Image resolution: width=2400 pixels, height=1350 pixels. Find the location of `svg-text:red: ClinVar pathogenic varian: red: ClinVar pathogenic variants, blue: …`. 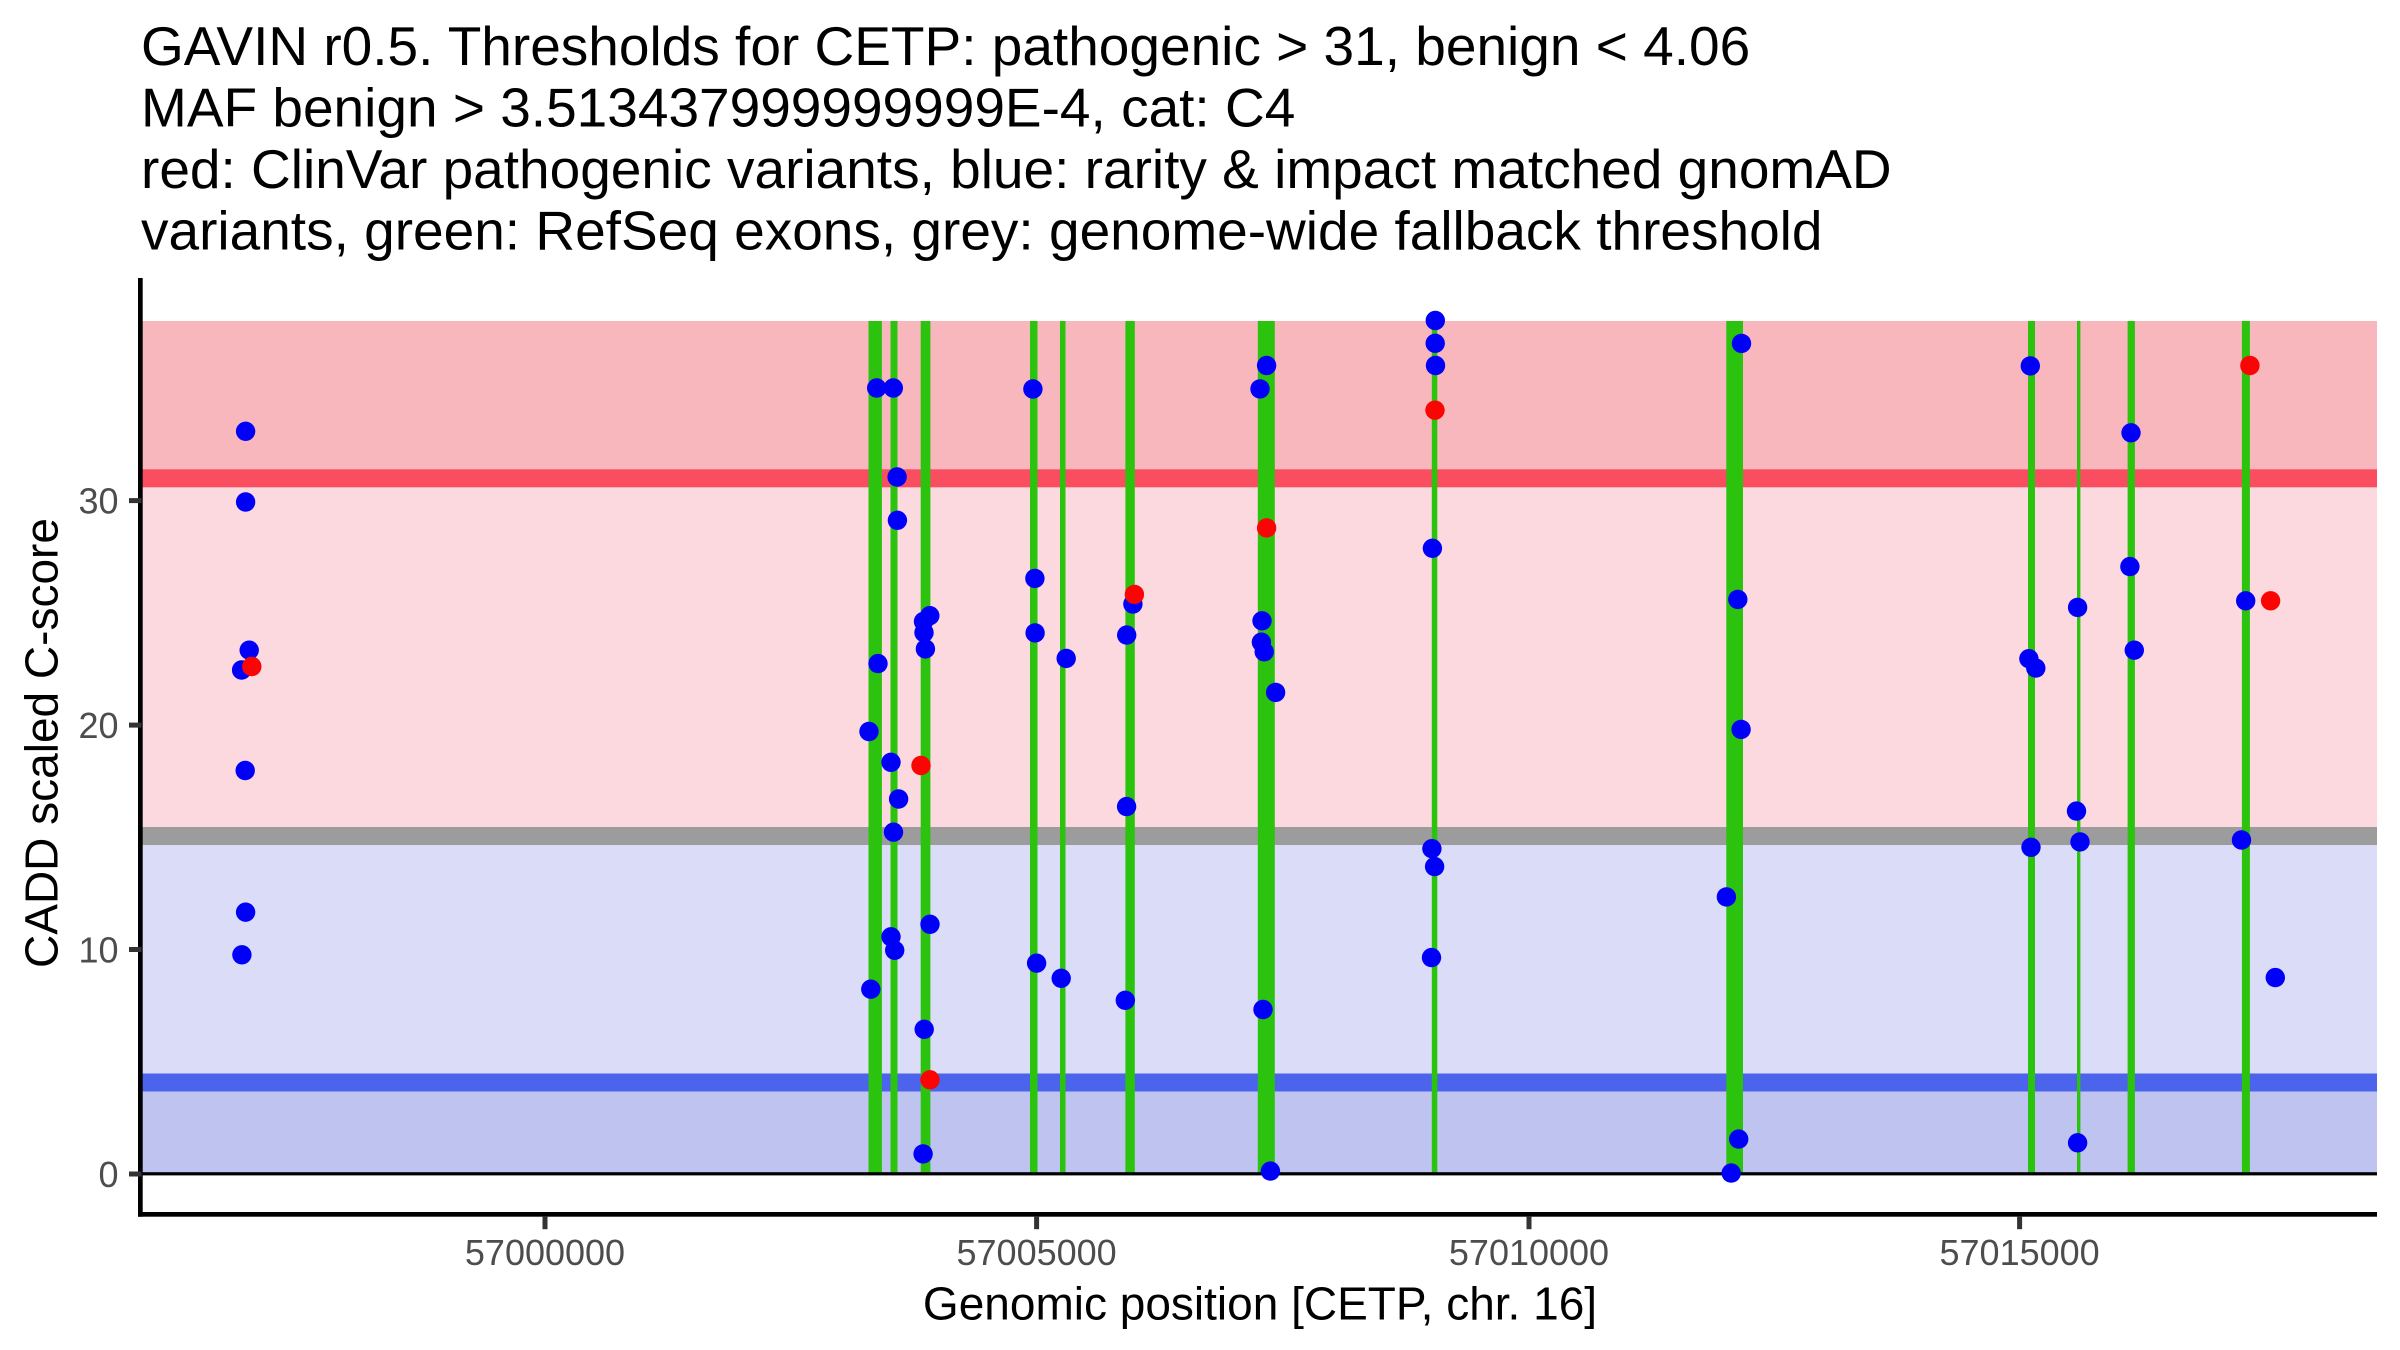

svg-text:red: ClinVar pathogenic varian: red: ClinVar pathogenic variants, blue: … is located at coordinates (1016, 169).